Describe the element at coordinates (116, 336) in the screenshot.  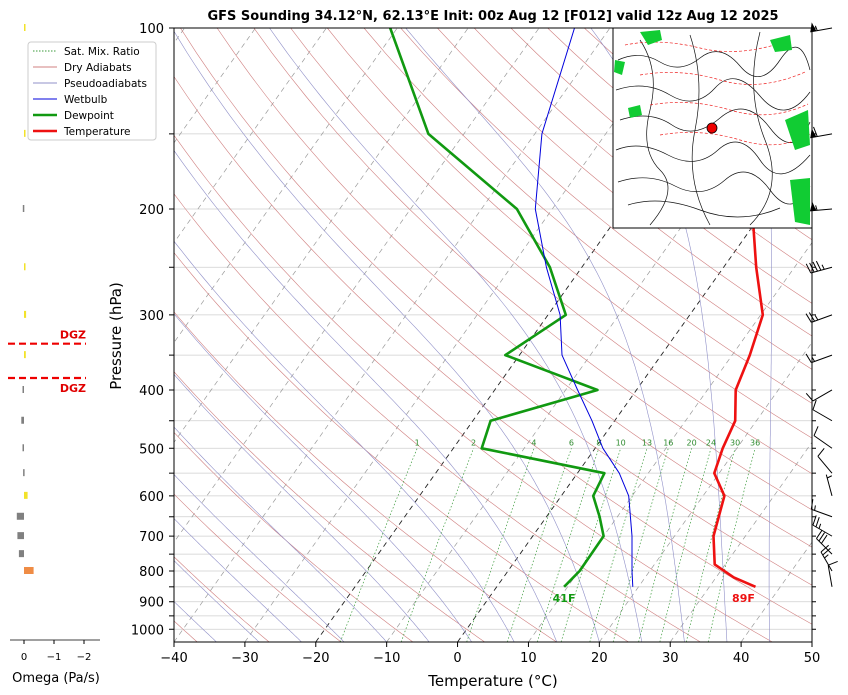
I see `y-axis-title: Pressure (hPa)` at that location.